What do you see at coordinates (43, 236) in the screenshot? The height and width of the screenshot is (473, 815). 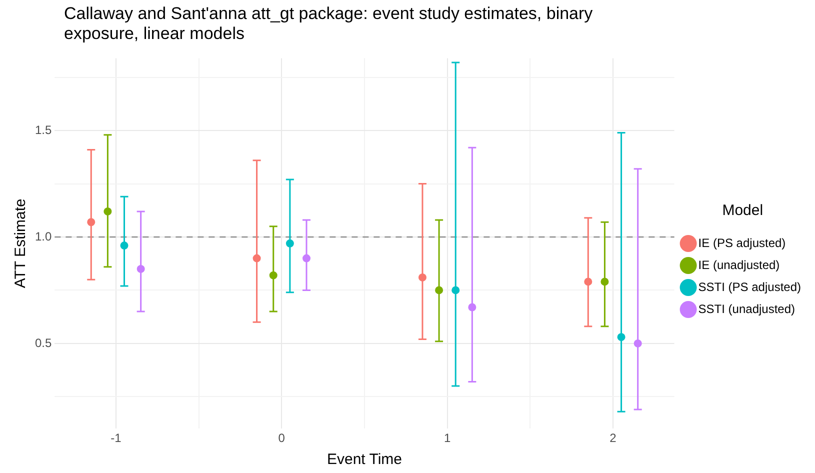 I see `y-tick-label: 1.0` at bounding box center [43, 236].